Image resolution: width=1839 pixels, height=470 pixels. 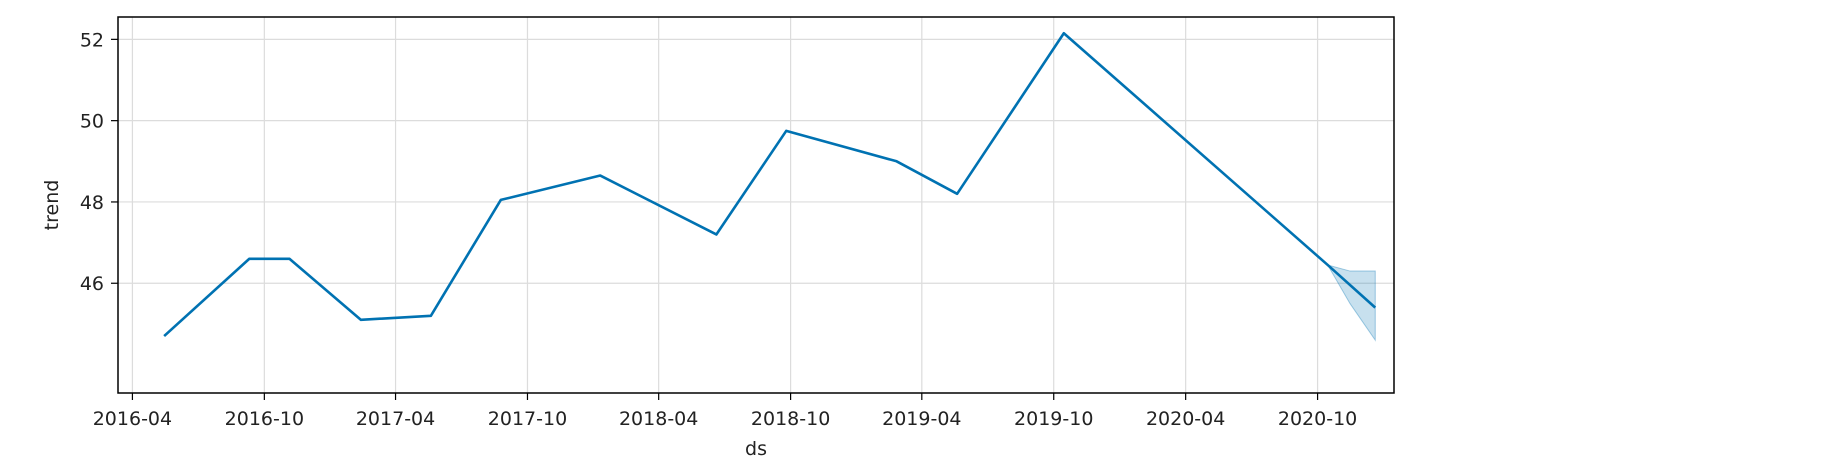 I want to click on uncertainty-band-area, so click(x=1351, y=303).